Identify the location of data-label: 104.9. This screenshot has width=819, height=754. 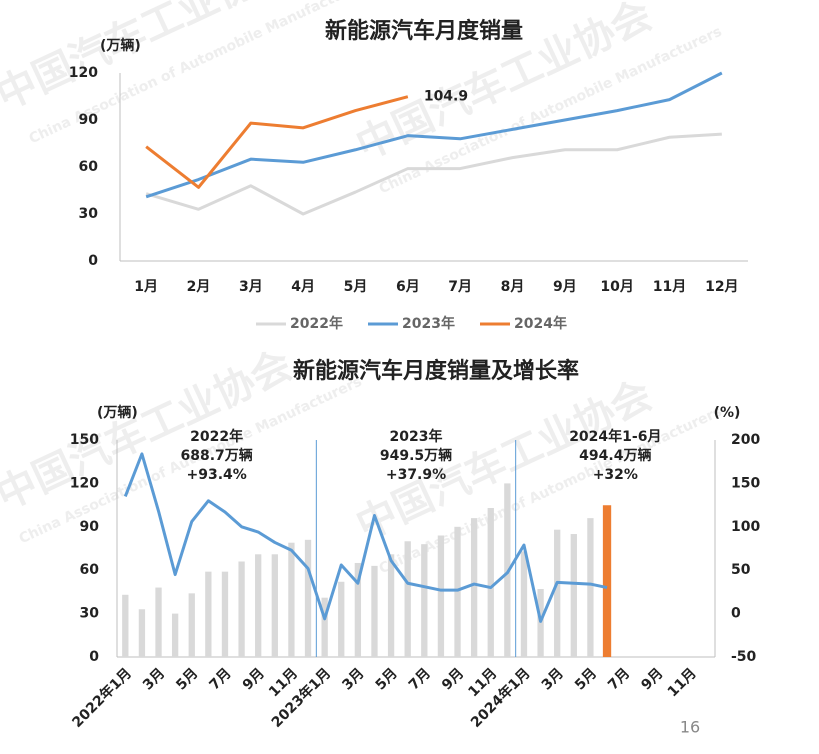
(446, 97).